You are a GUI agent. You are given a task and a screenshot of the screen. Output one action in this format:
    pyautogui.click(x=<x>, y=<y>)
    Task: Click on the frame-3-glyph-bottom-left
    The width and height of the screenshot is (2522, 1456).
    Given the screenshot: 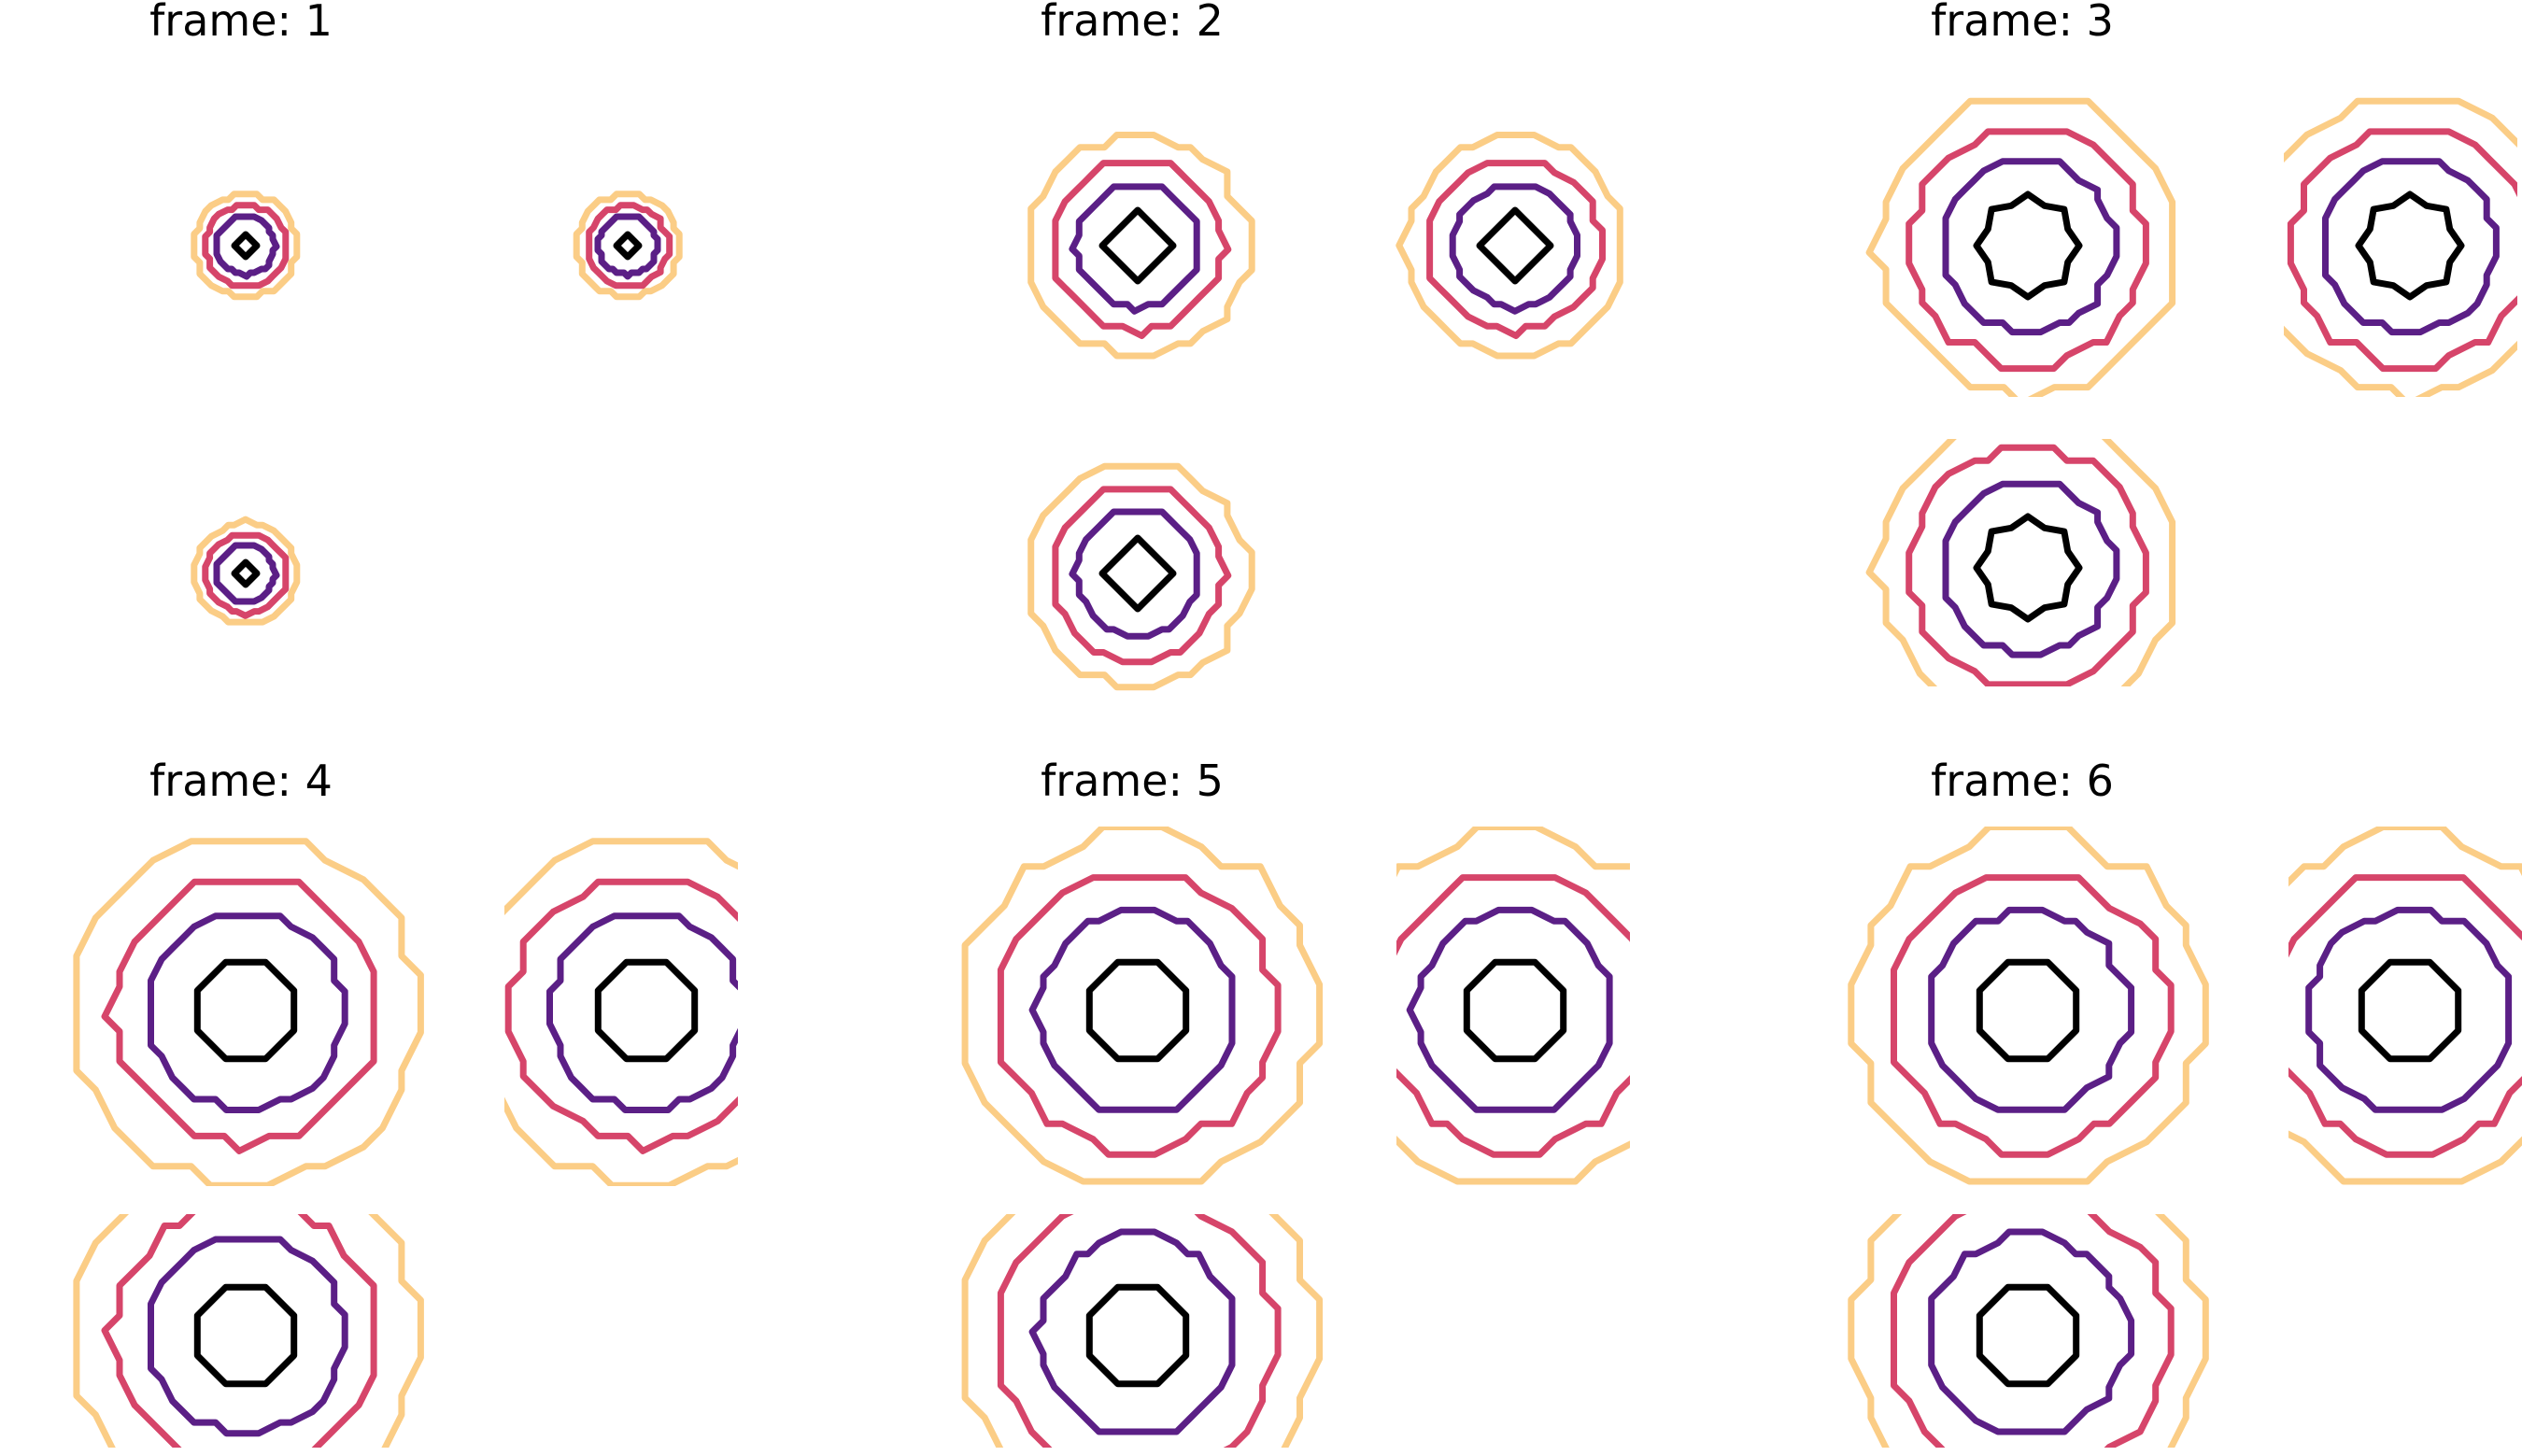 What is the action you would take?
    pyautogui.click(x=2020, y=562)
    